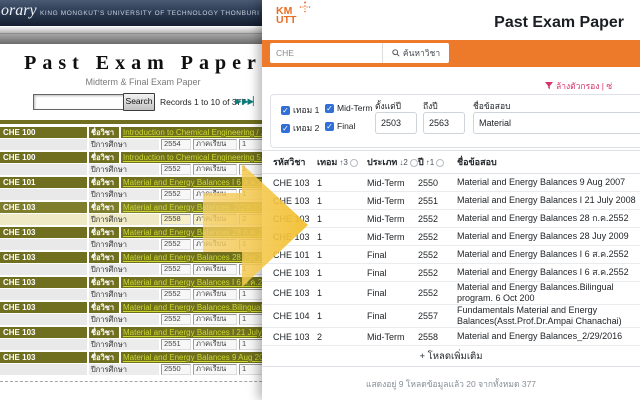 The height and width of the screenshot is (400, 640). What do you see at coordinates (428, 316) in the screenshot?
I see `cell-year: 2557` at bounding box center [428, 316].